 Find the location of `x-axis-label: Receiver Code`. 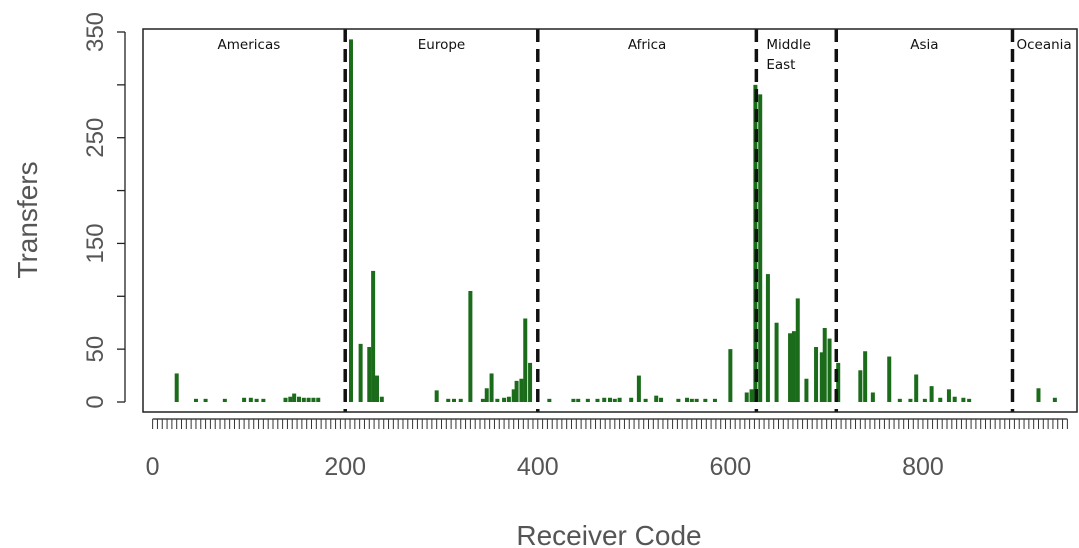

x-axis-label: Receiver Code is located at coordinates (608, 534).